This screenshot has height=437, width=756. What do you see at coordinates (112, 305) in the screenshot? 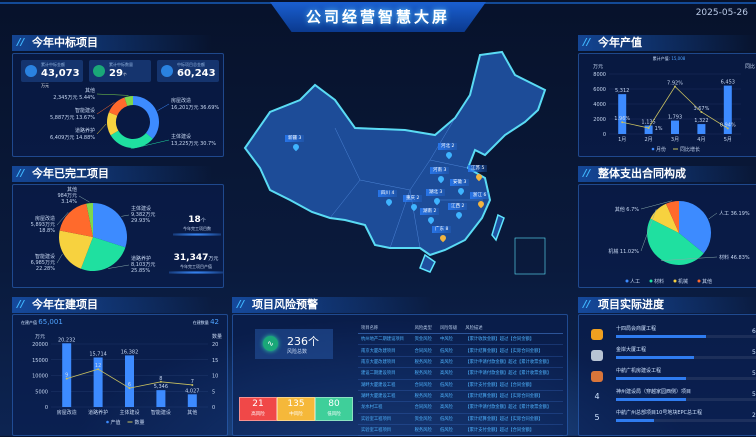
I see `building-title: 今年在建项目` at bounding box center [112, 305].